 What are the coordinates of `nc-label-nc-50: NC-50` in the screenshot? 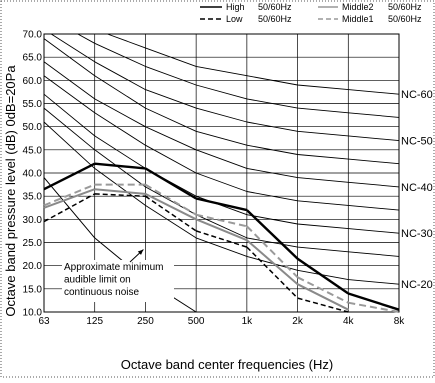 It's located at (417, 142).